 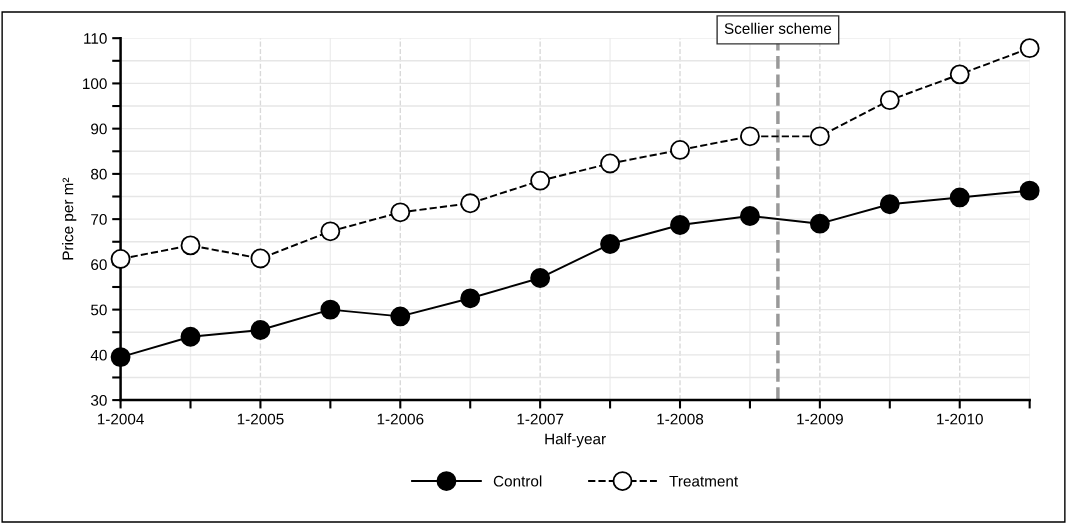 What do you see at coordinates (95, 38) in the screenshot?
I see `y-tick-label: 110` at bounding box center [95, 38].